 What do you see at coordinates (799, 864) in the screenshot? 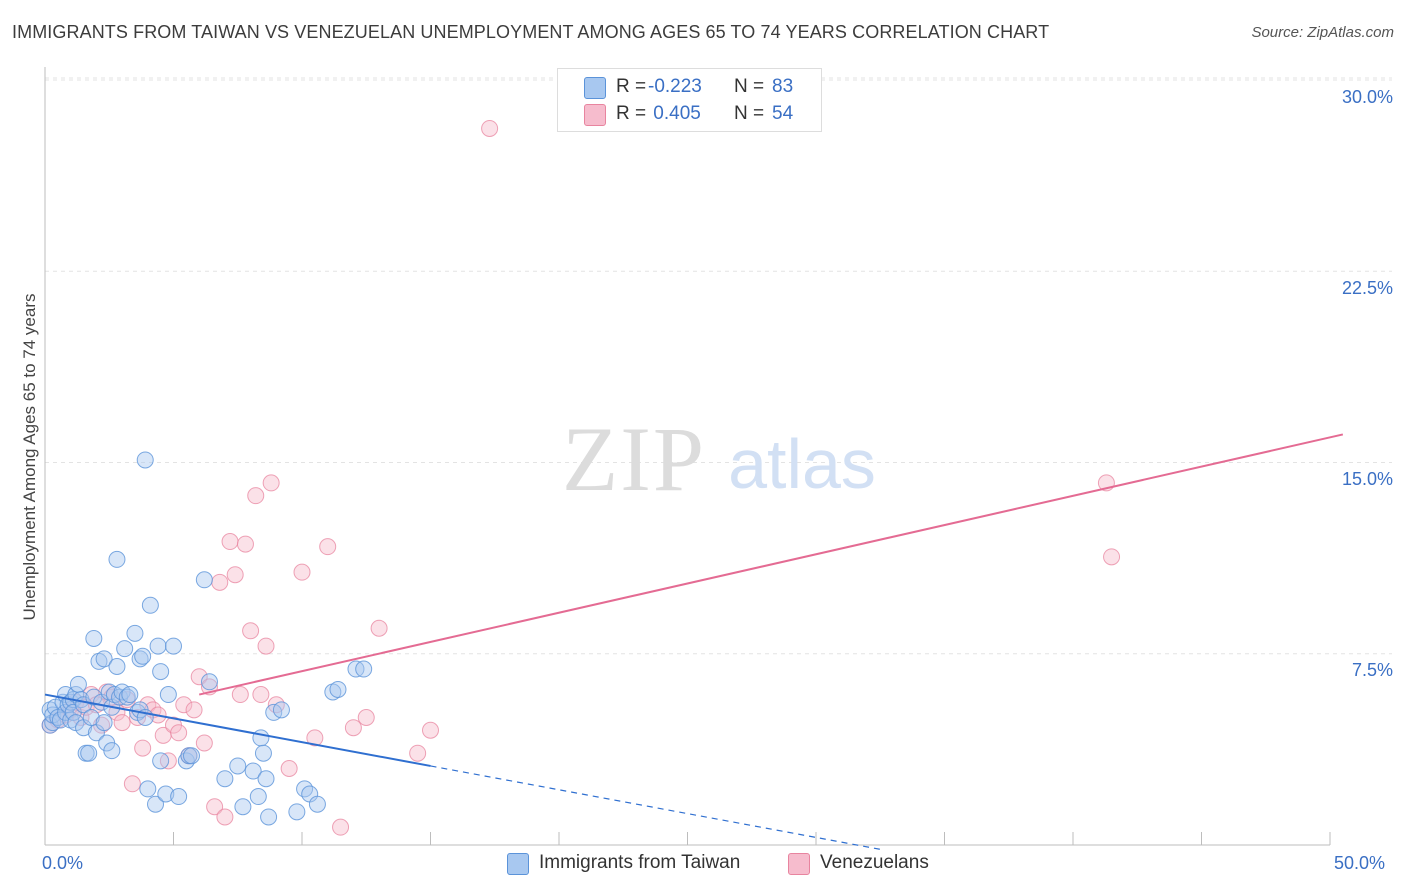
I see `bottom-legend-swatch-venezuelans` at bounding box center [799, 864].